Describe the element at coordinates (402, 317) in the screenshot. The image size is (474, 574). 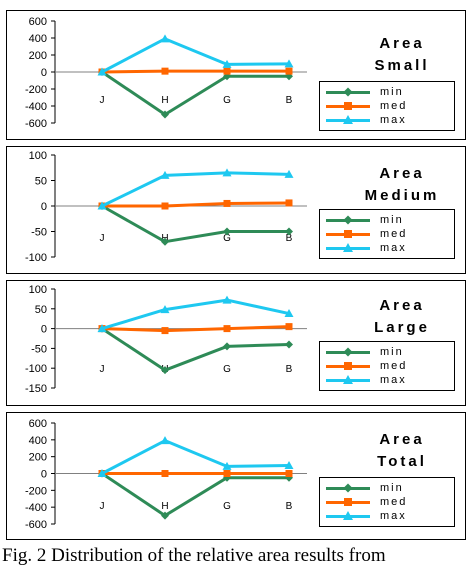
I see `chart-title: Area Large` at that location.